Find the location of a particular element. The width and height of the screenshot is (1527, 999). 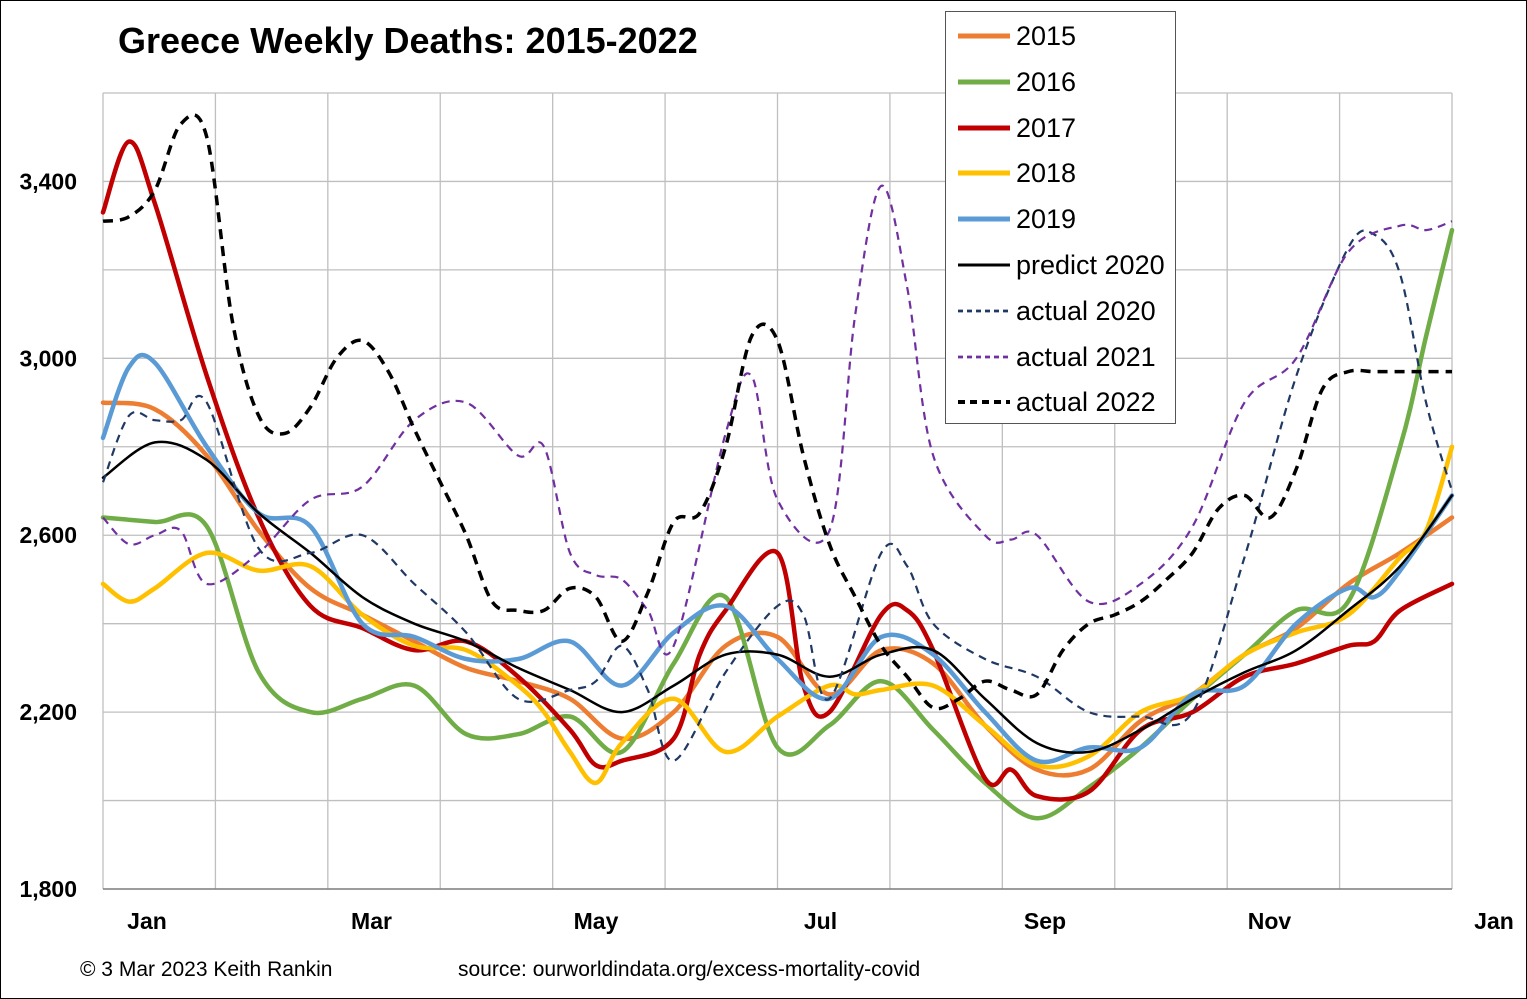

legend-label: actual 2020 is located at coordinates (1086, 310).